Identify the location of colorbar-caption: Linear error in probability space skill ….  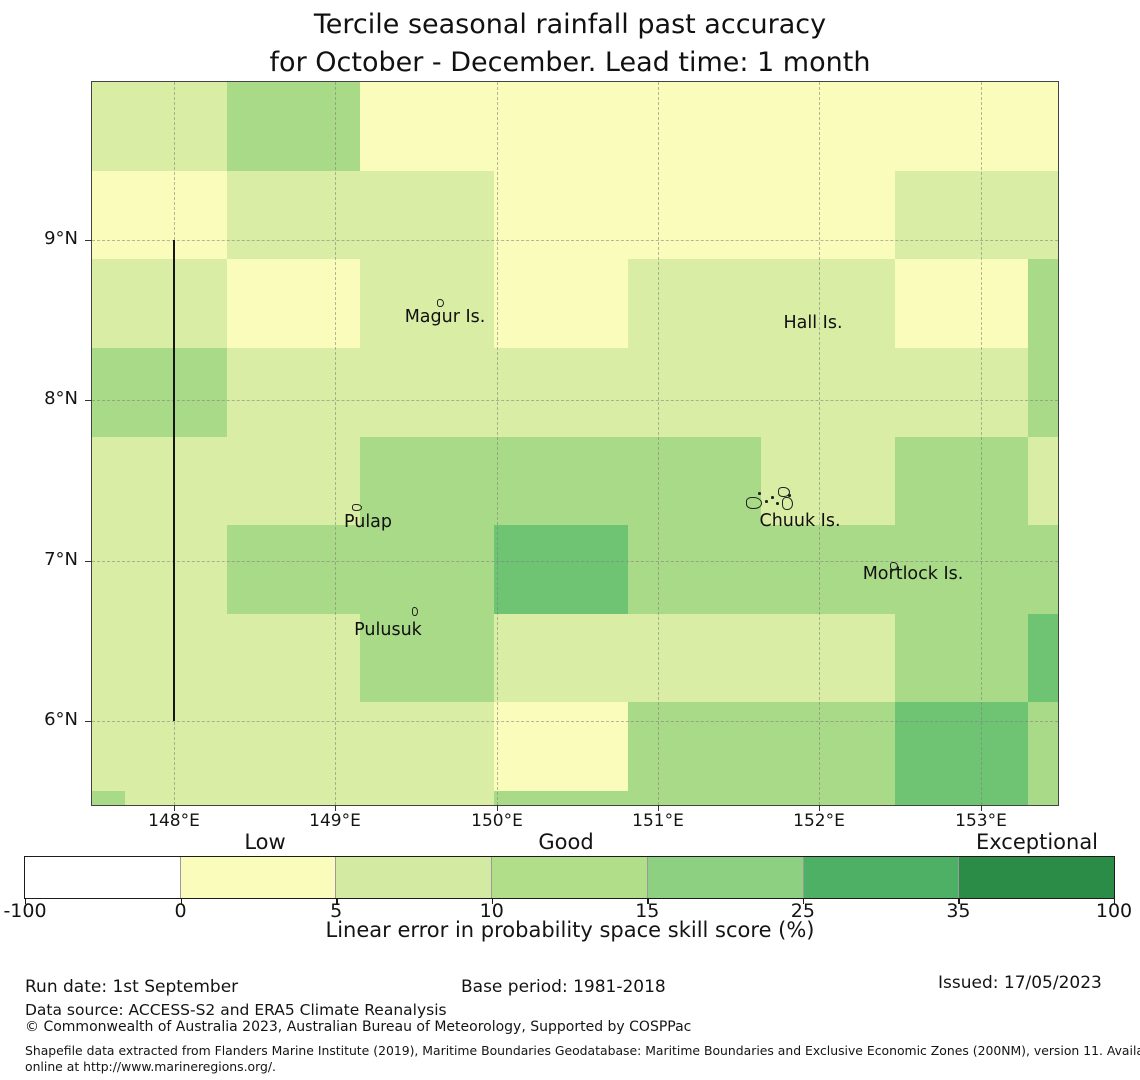
(570, 930).